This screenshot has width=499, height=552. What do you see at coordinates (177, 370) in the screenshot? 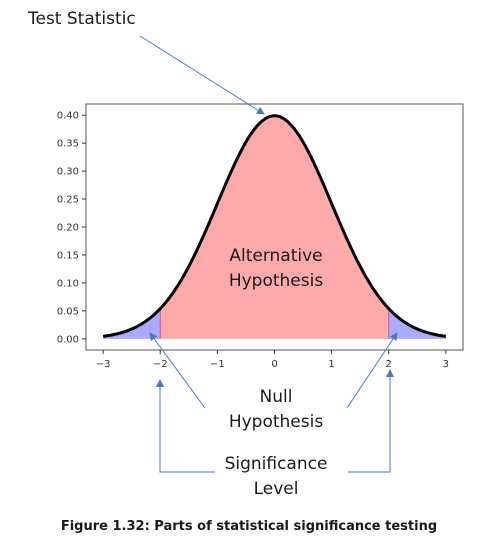
I see `null-arrow-left` at bounding box center [177, 370].